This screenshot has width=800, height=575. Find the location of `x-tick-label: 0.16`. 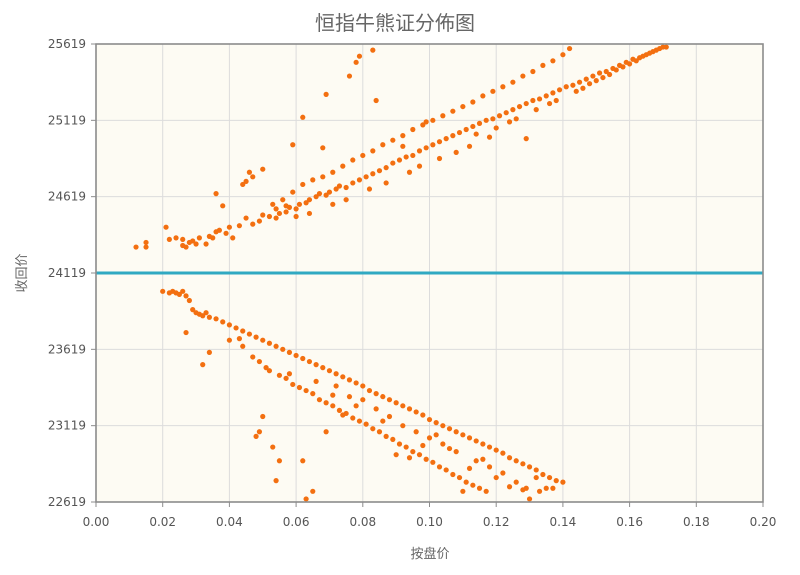

x-tick-label: 0.16 is located at coordinates (629, 522).